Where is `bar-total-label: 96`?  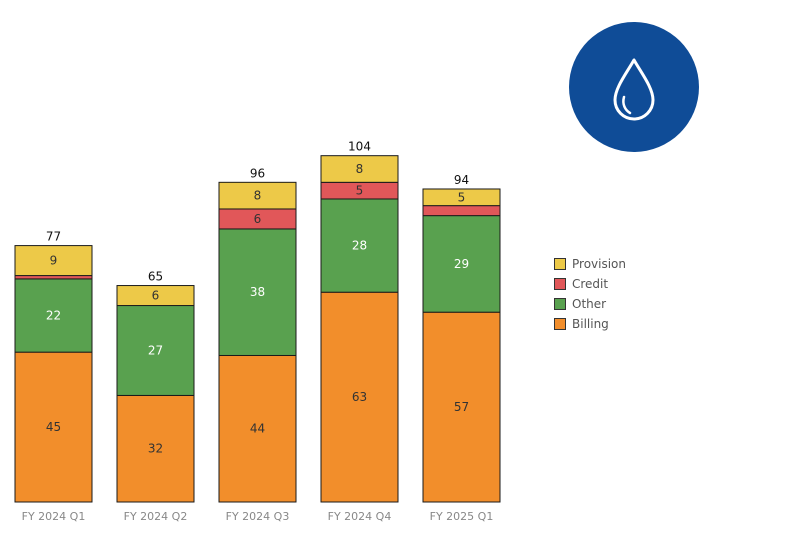
bar-total-label: 96 is located at coordinates (257, 173).